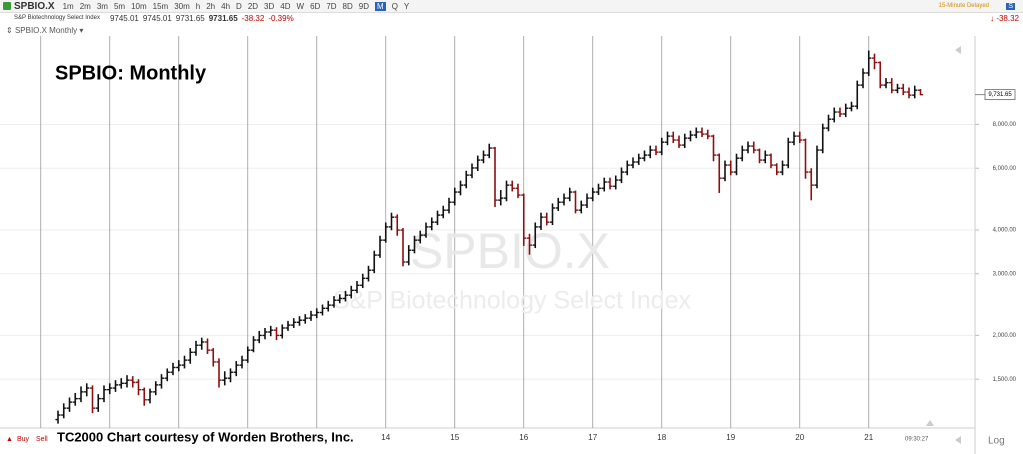 This screenshot has width=1023, height=454. Describe the element at coordinates (394, 6) in the screenshot. I see `interval-button: Q` at that location.